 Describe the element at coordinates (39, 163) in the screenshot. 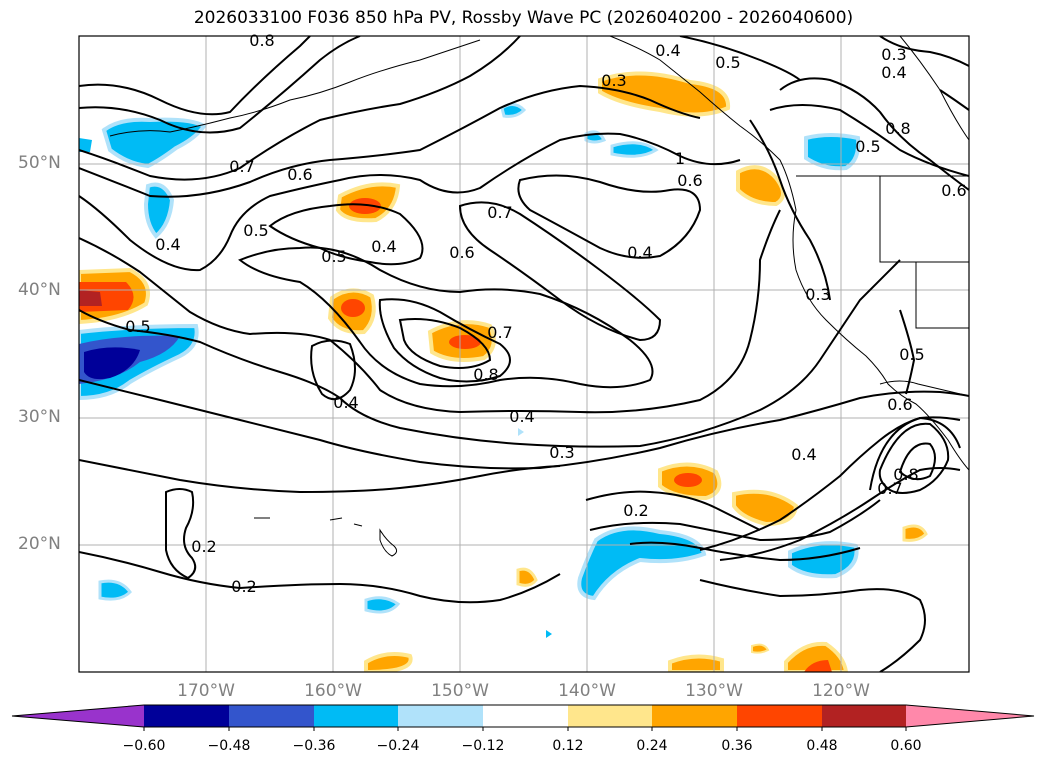

I see `lat-label: 50°N` at that location.